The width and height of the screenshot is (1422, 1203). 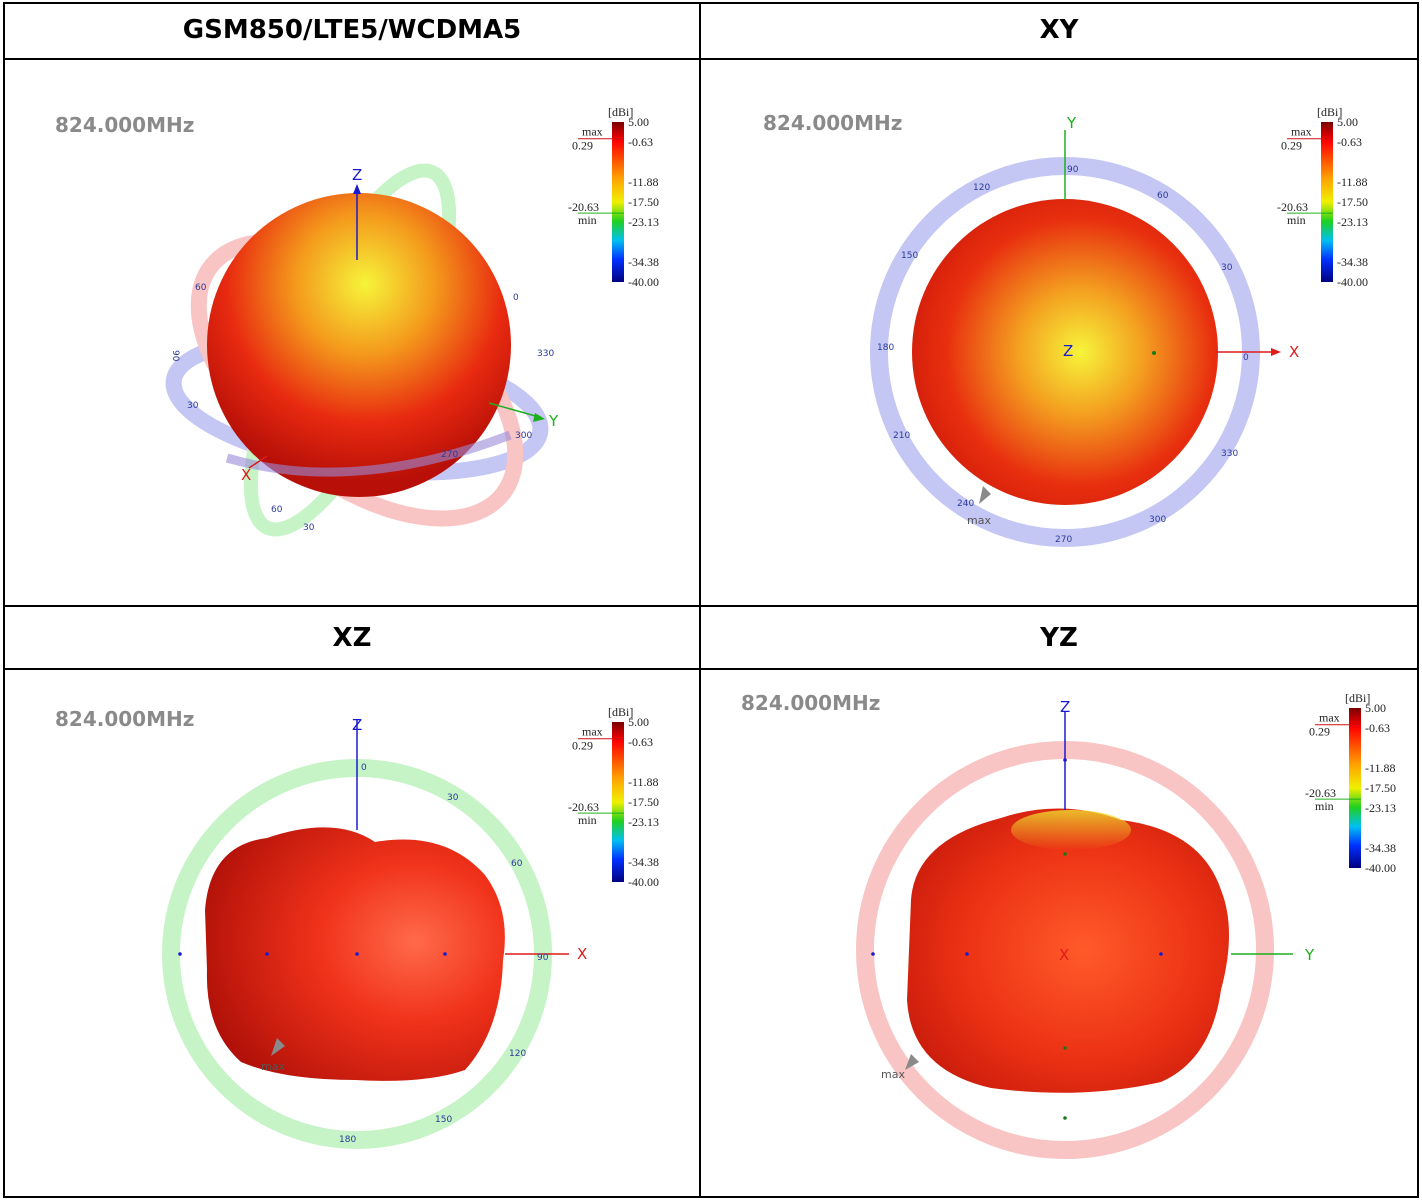 What do you see at coordinates (539, 417) in the screenshot?
I see `y-axis-arrow` at bounding box center [539, 417].